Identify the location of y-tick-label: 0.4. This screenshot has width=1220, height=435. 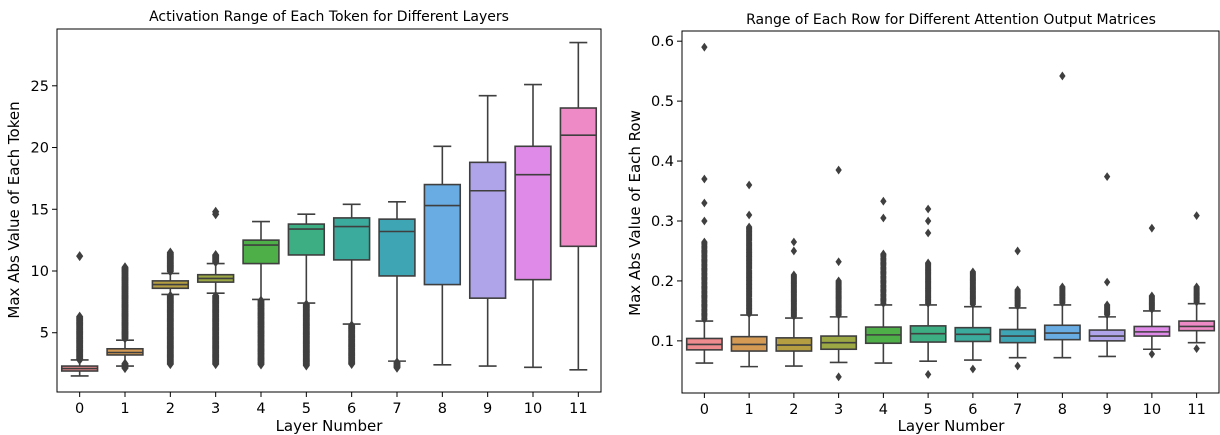
(662, 162).